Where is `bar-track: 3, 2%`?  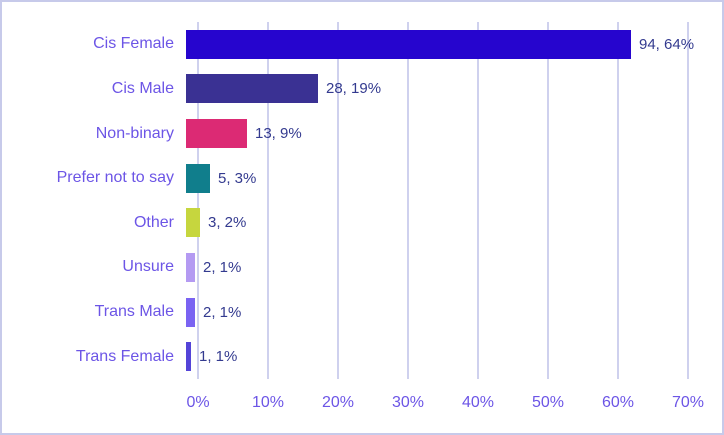 bar-track: 3, 2% is located at coordinates (454, 223).